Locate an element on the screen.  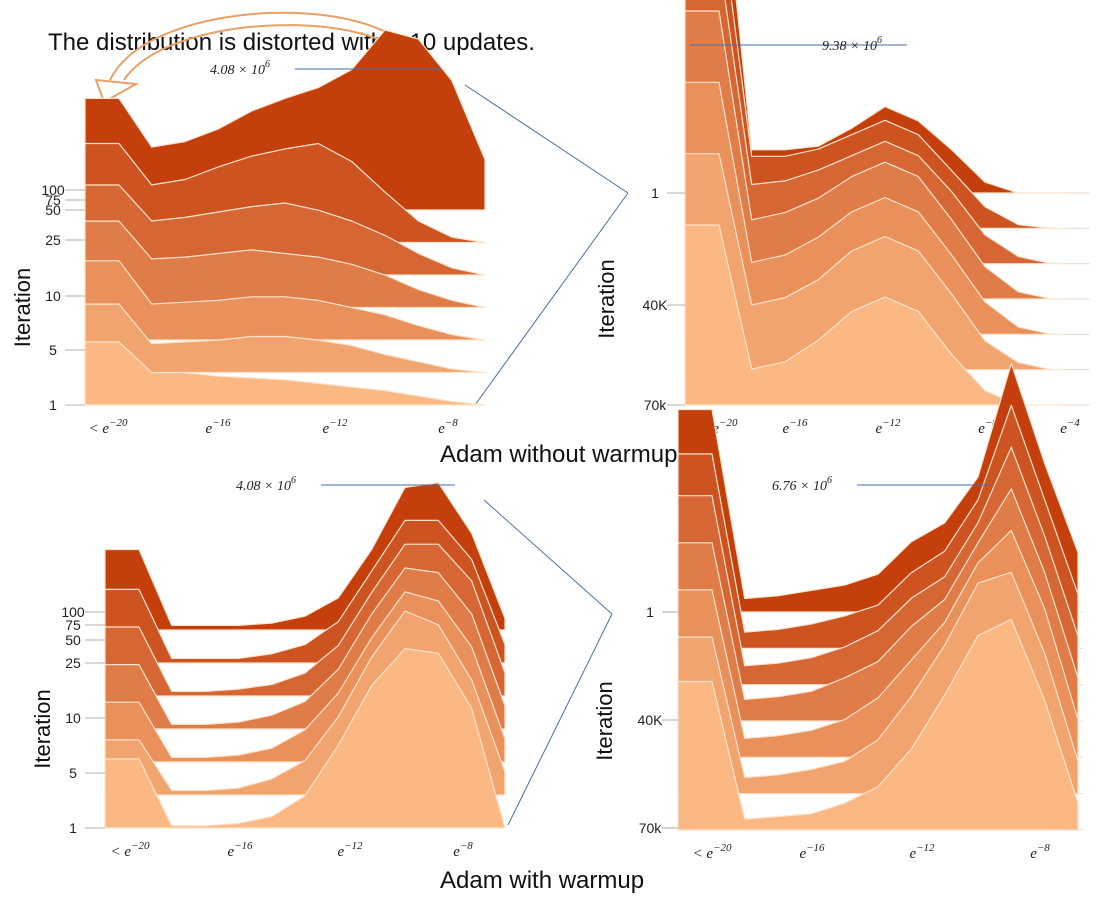
section-label-with-warmup: Adam with warmup is located at coordinates (542, 880).